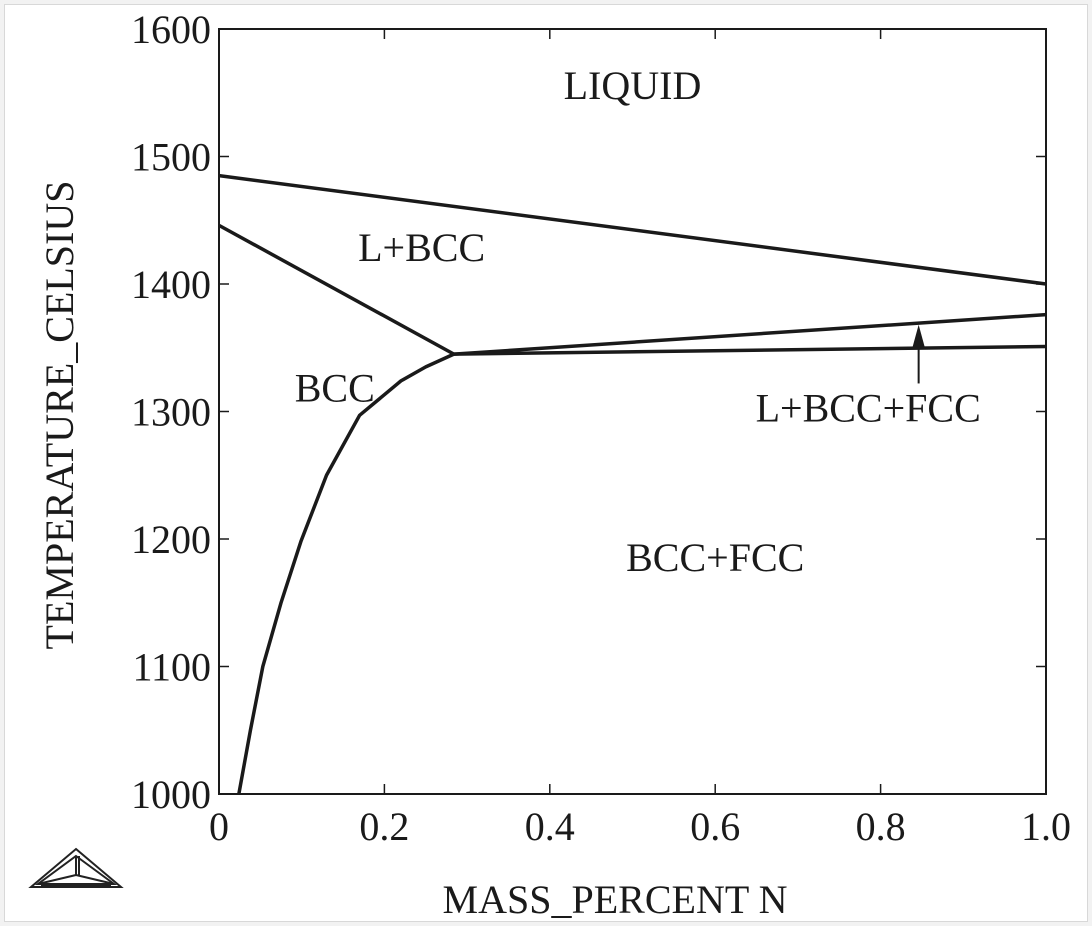 The image size is (1092, 926). What do you see at coordinates (171, 667) in the screenshot?
I see `y-tick-label: 1100` at bounding box center [171, 667].